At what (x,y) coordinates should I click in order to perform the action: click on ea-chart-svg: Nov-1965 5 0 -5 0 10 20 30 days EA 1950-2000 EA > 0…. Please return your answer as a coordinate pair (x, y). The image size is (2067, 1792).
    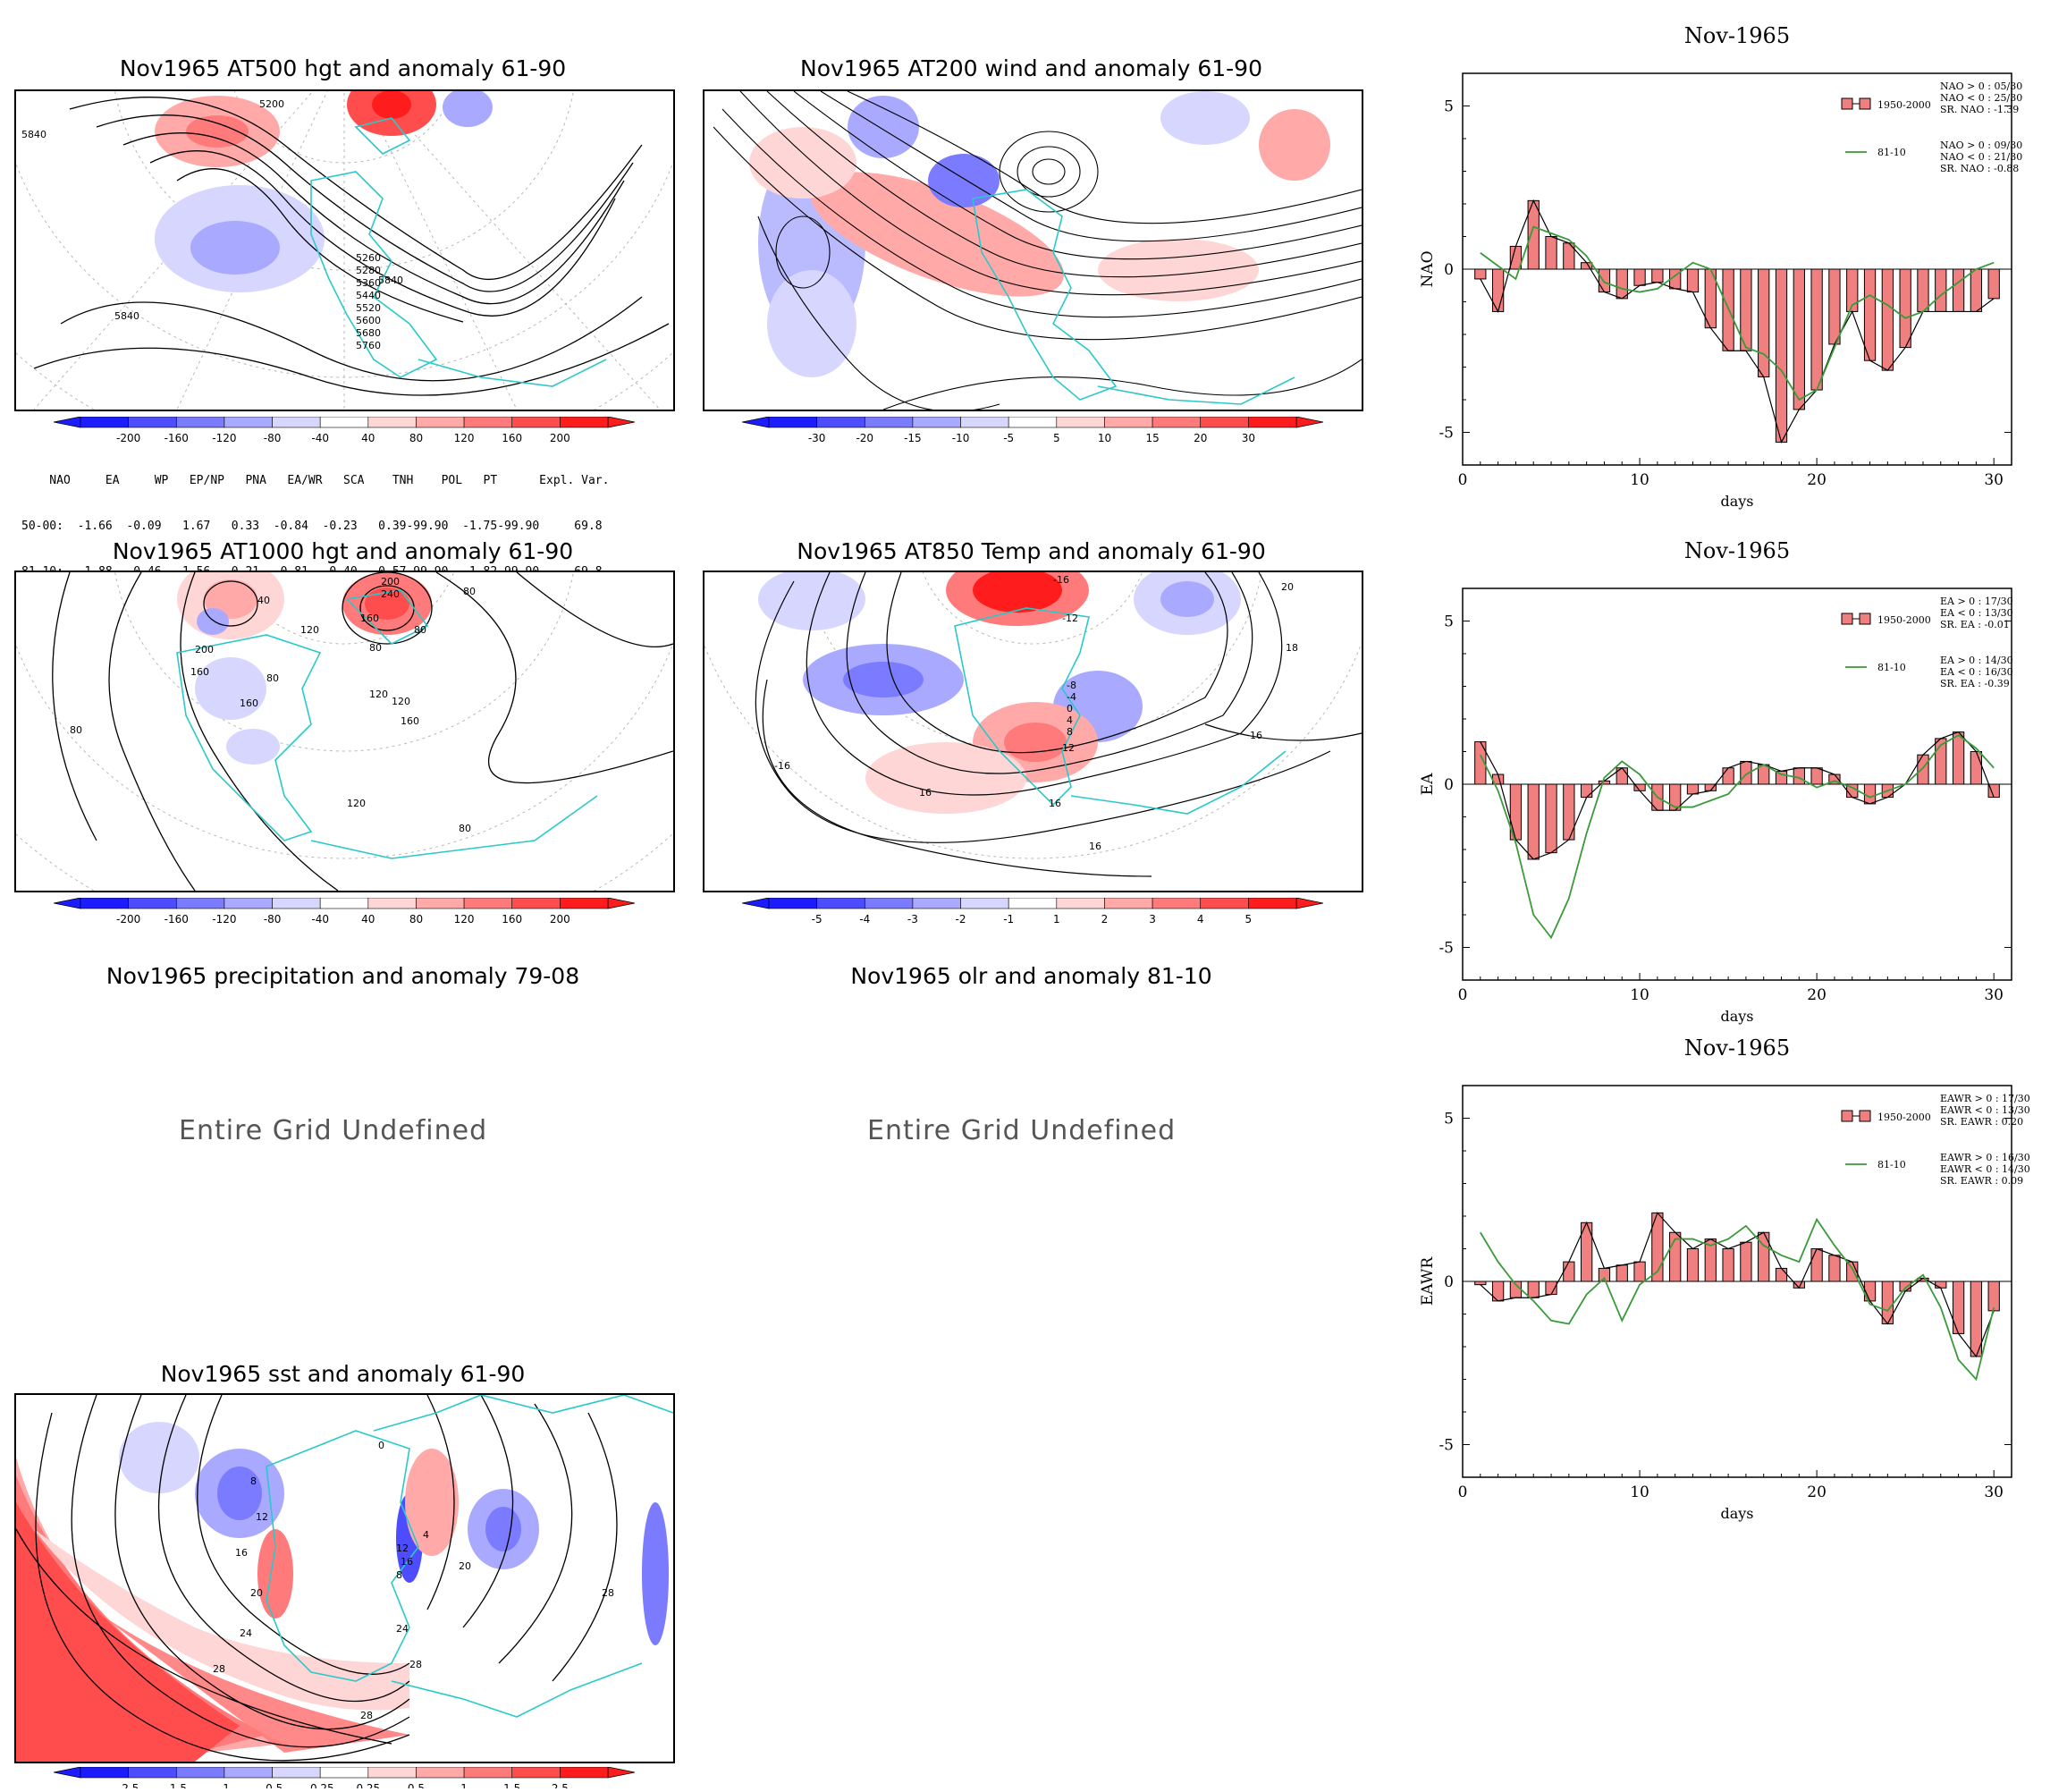
    Looking at the image, I should click on (1716, 781).